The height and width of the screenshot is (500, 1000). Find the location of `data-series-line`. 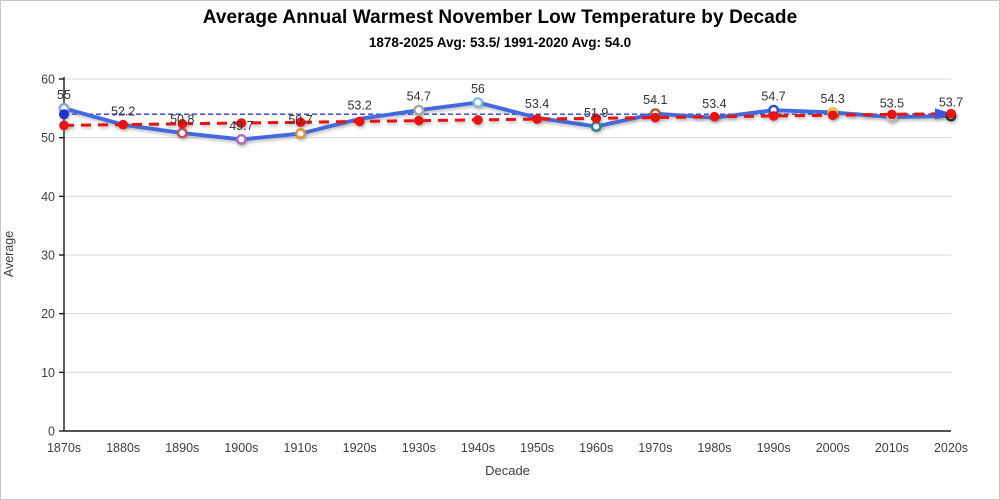

data-series-line is located at coordinates (507, 121).